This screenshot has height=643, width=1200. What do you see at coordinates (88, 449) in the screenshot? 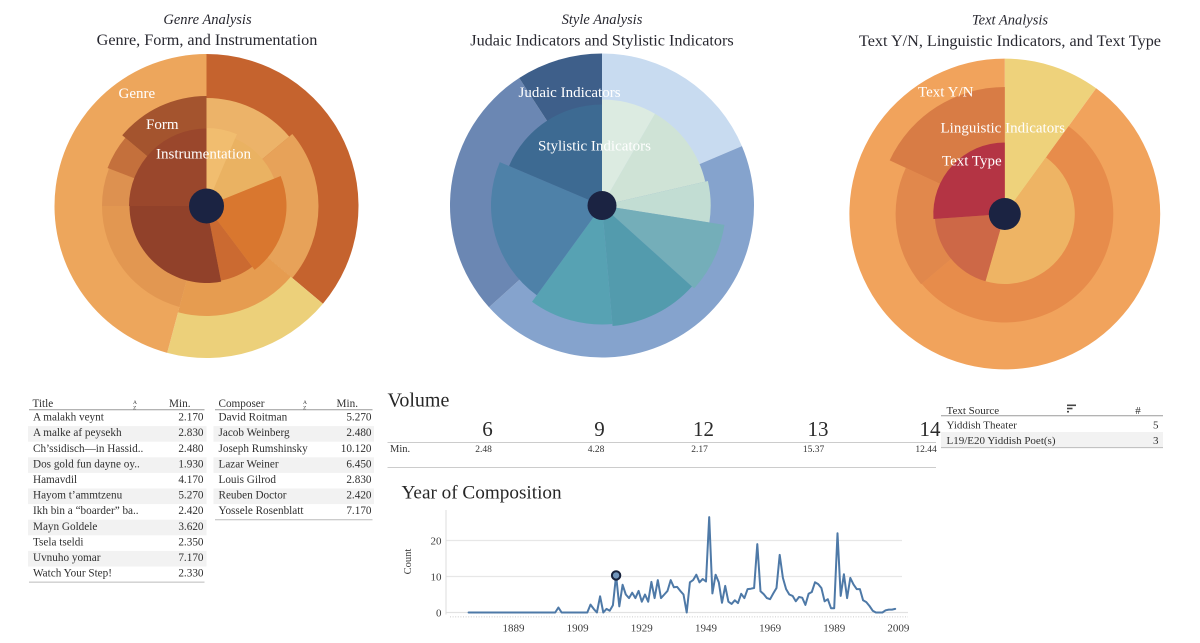
I see `svg-text: Ch’ssidisch—in Hassid..` at bounding box center [88, 449].